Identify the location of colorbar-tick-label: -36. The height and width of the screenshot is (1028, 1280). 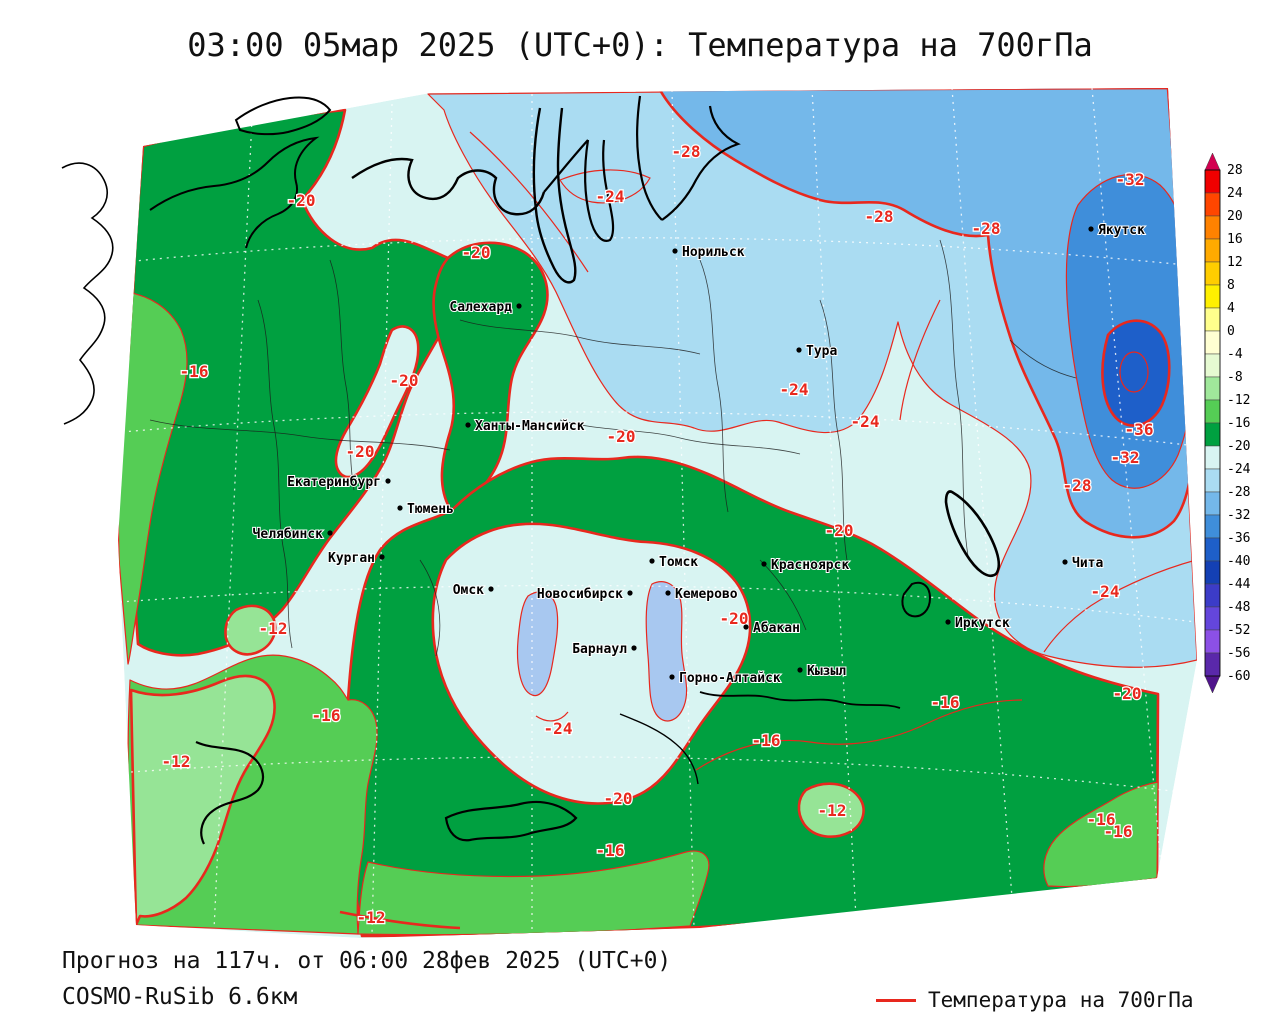
(1238, 538).